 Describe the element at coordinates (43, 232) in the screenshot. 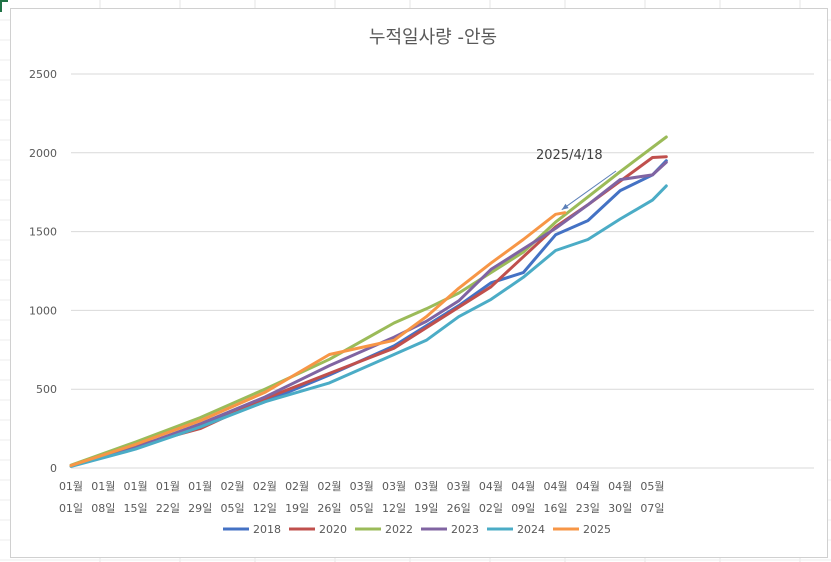

I see `y-tick-label: 1500` at that location.